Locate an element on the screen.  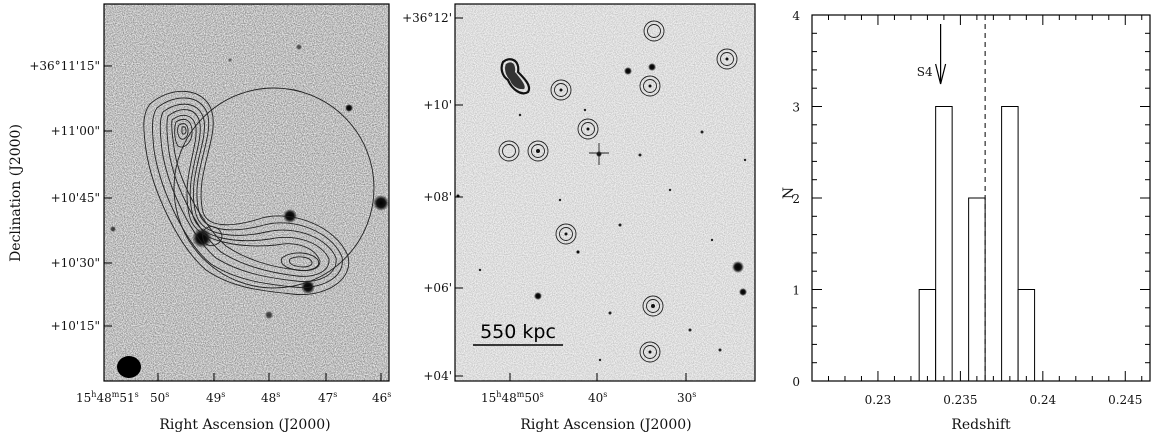
x-tick-label: 0.235 is located at coordinates (960, 400).